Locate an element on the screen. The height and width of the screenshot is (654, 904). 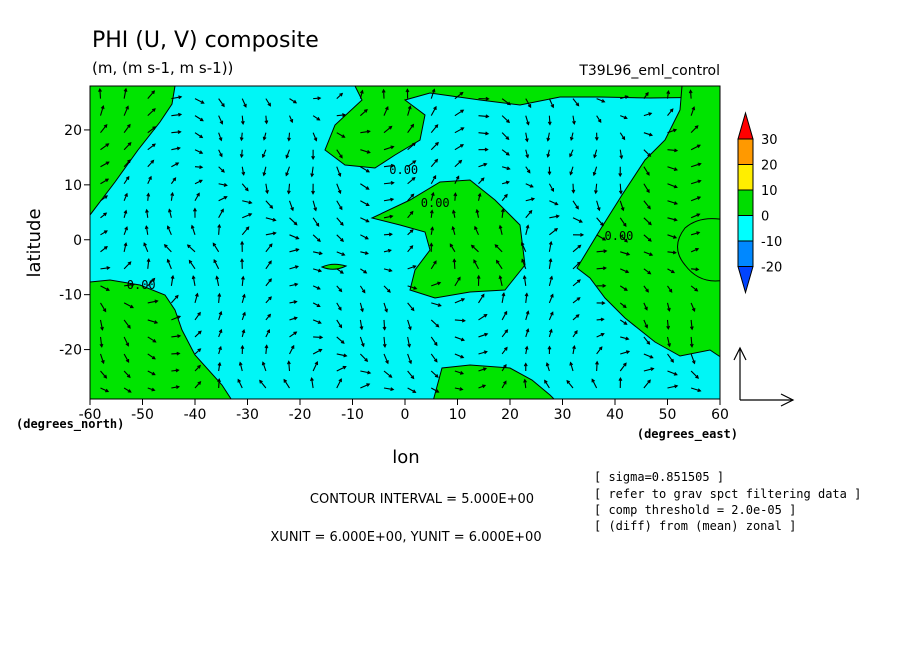
y-tick-label: -10 is located at coordinates (70, 296).